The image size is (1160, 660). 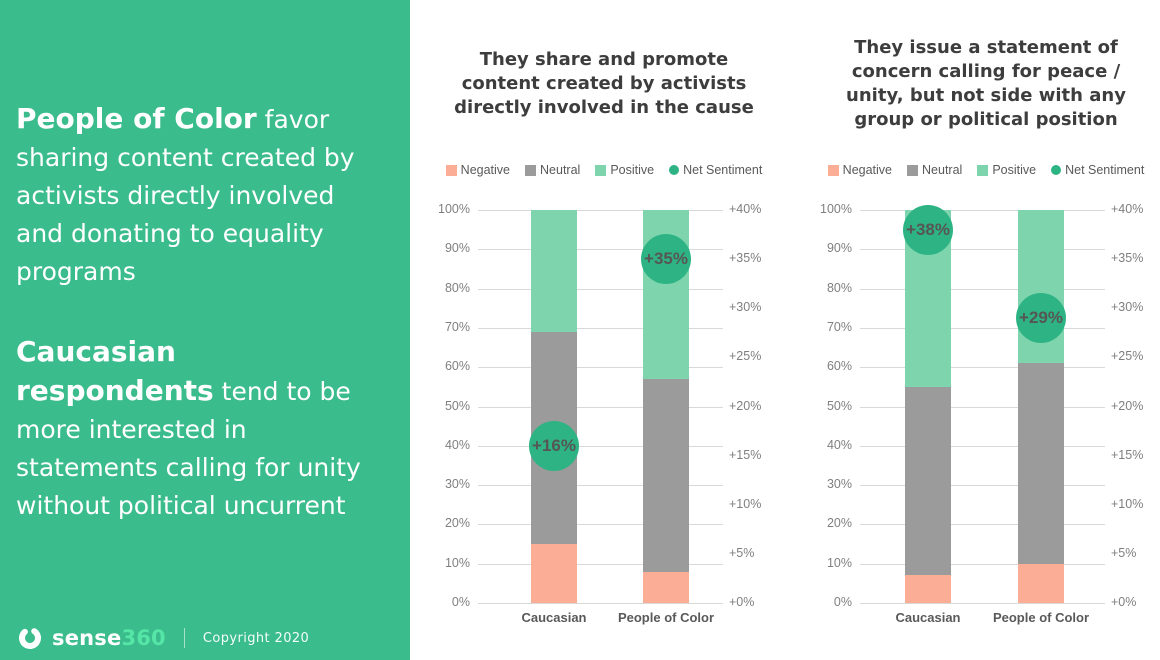 I want to click on sidebar-regular-text: activists directly involved, so click(x=175, y=195).